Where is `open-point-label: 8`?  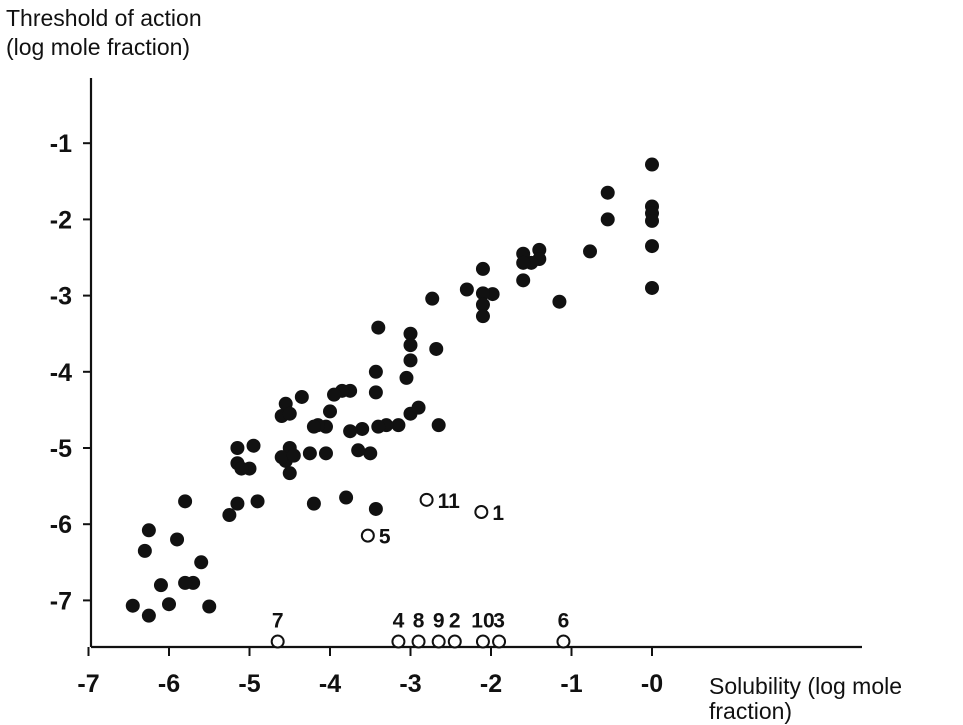
open-point-label: 8 is located at coordinates (419, 621).